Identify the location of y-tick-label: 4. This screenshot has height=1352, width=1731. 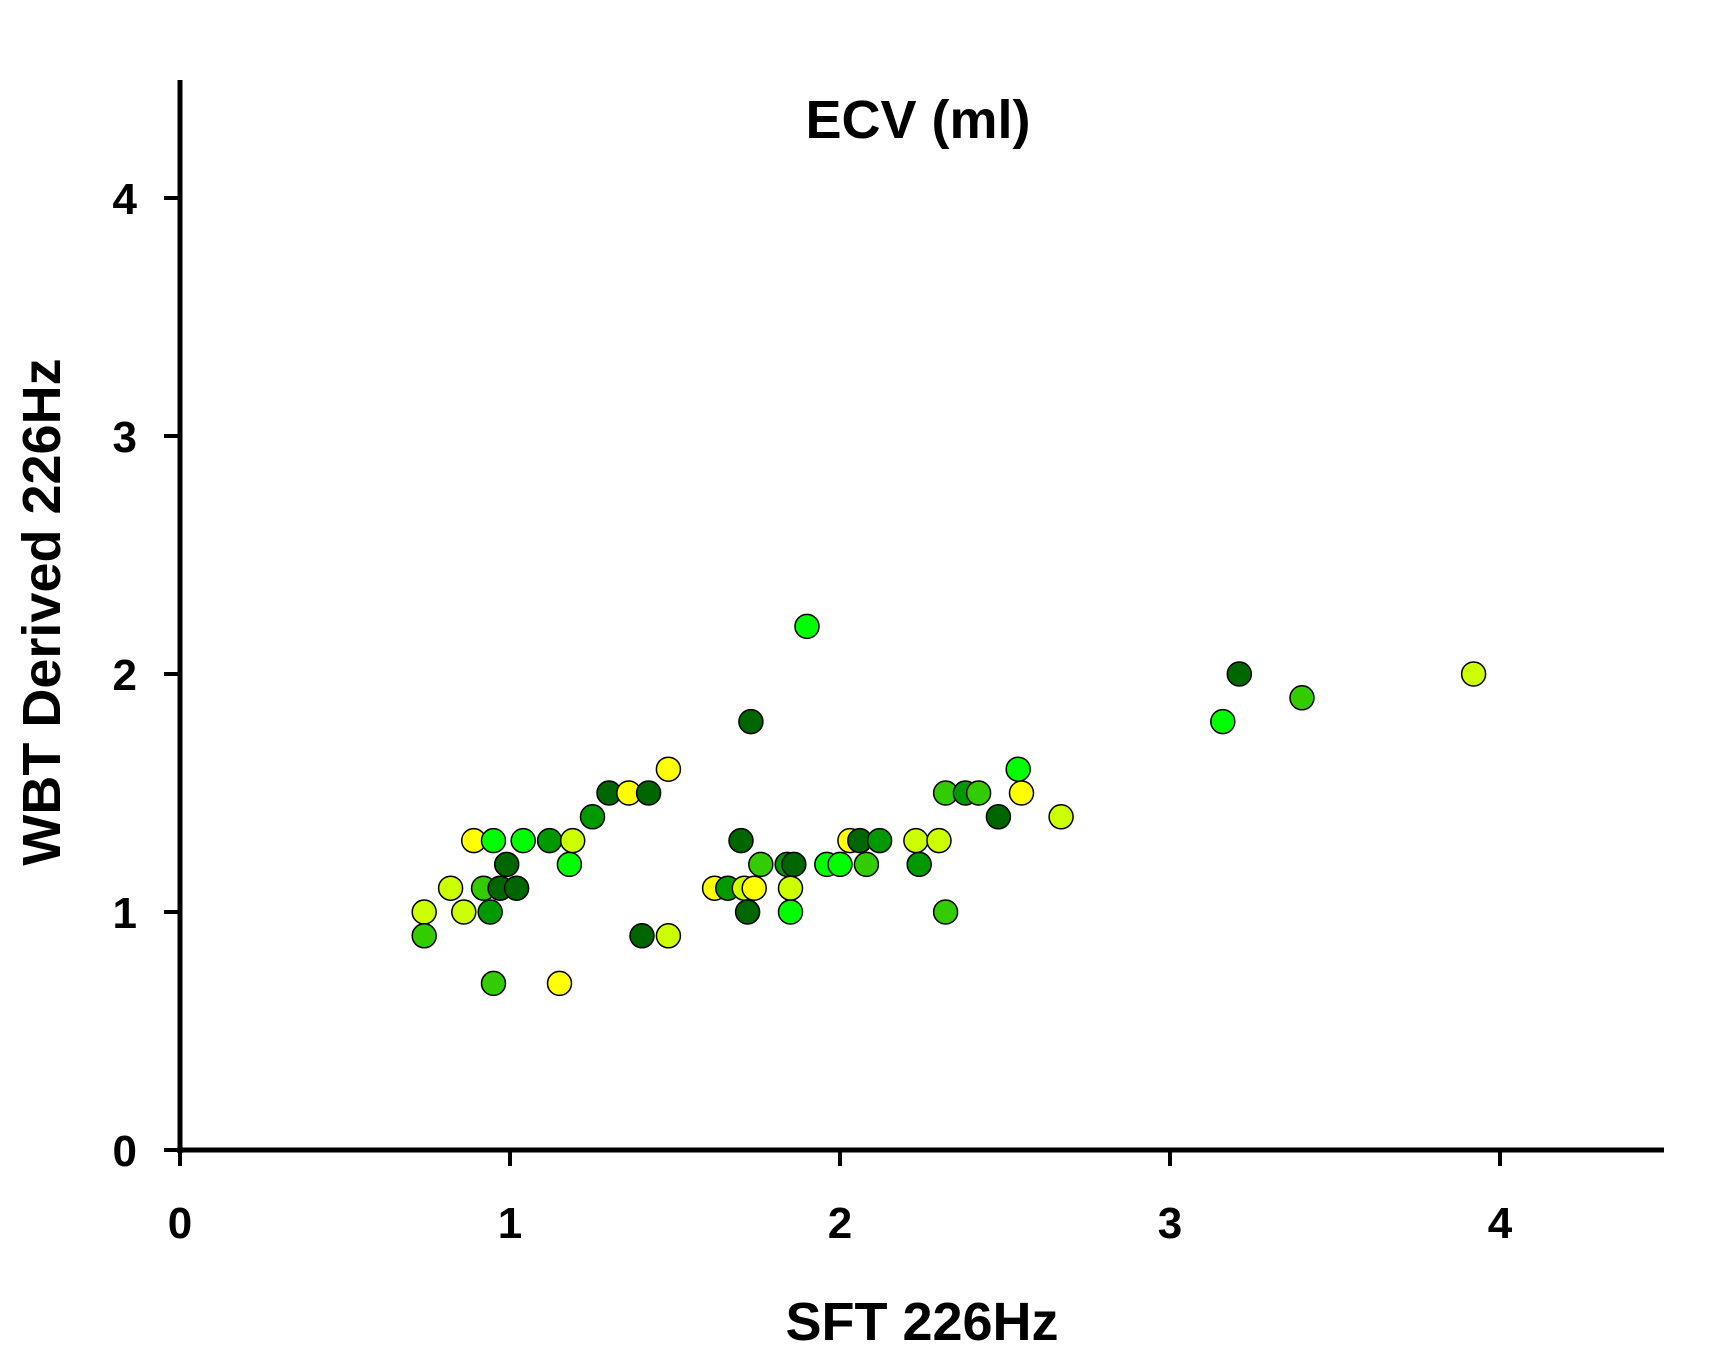
(125, 199).